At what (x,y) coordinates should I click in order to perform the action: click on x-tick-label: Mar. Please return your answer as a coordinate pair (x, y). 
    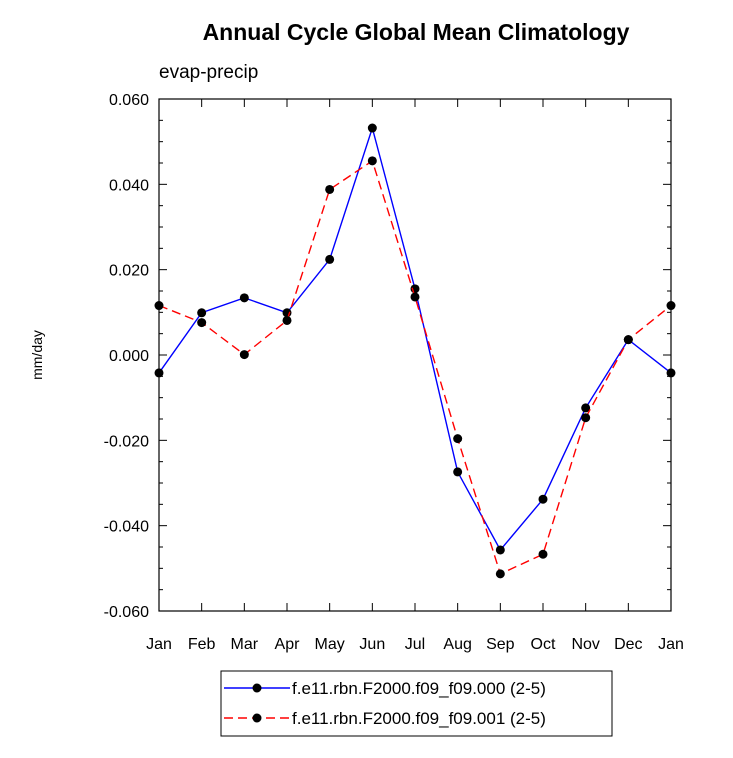
    Looking at the image, I should click on (245, 644).